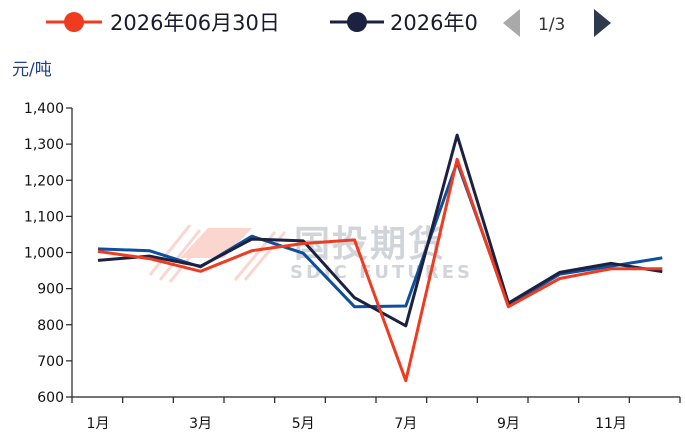  What do you see at coordinates (611, 424) in the screenshot?
I see `x-tick-label: 11月` at bounding box center [611, 424].